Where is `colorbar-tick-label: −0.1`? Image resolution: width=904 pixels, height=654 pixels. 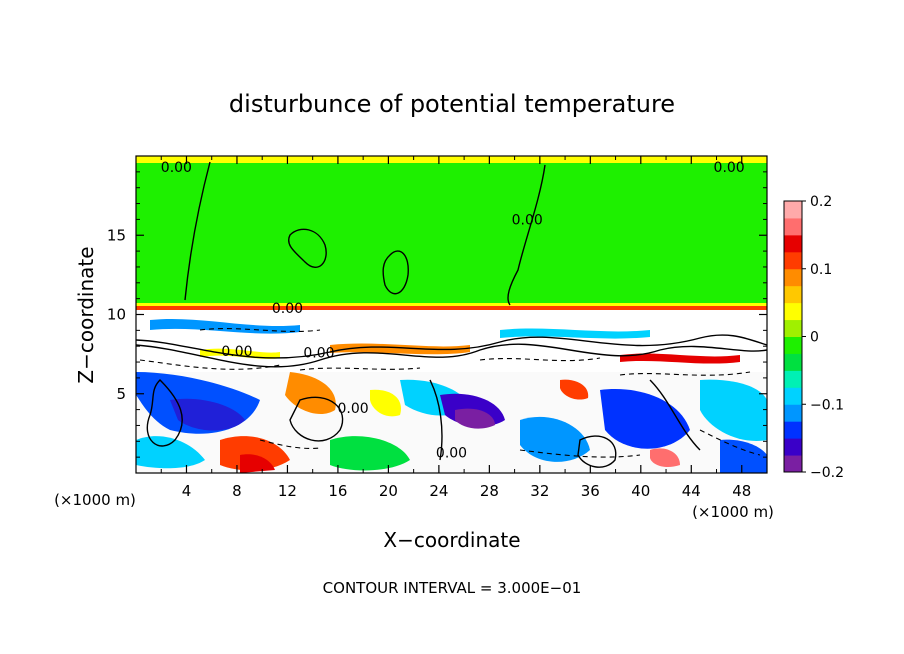 colorbar-tick-label: −0.1 is located at coordinates (827, 405).